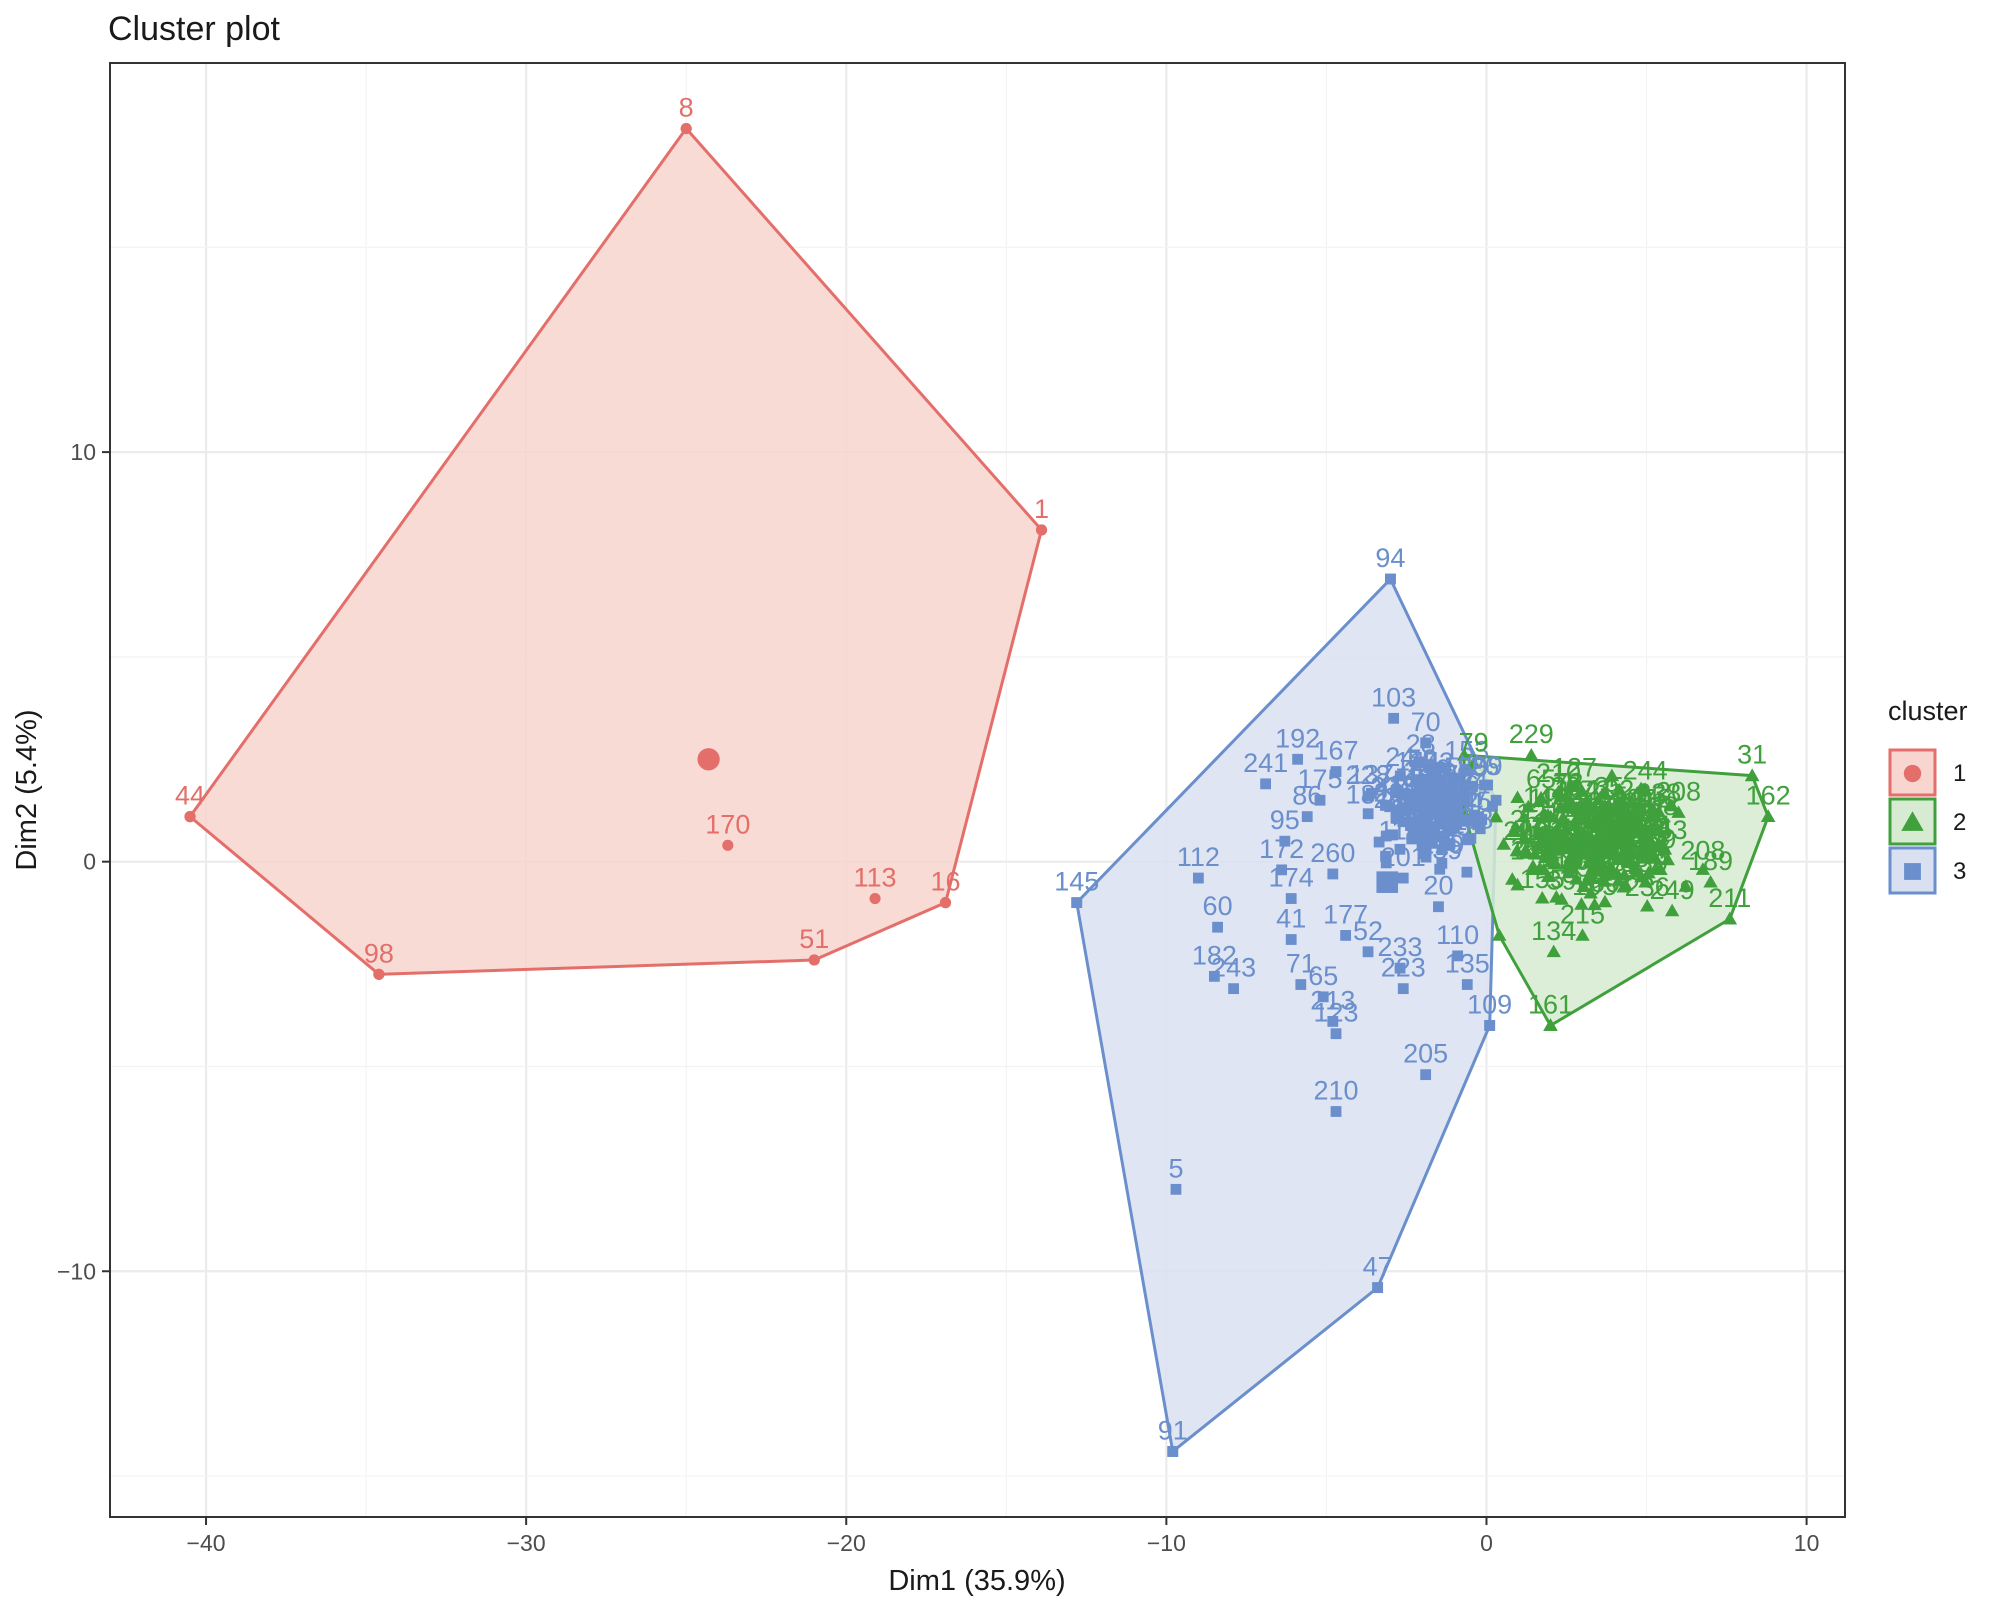 The width and height of the screenshot is (2000, 1600). I want to click on cluster-3-cloud-label: 202, so click(1414, 815).